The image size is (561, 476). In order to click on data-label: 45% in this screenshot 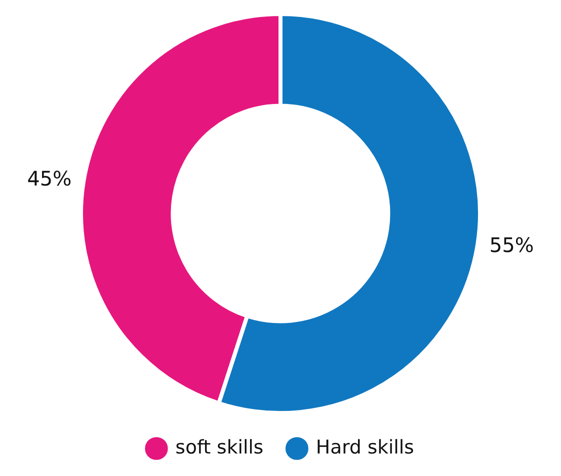, I will do `click(49, 178)`.